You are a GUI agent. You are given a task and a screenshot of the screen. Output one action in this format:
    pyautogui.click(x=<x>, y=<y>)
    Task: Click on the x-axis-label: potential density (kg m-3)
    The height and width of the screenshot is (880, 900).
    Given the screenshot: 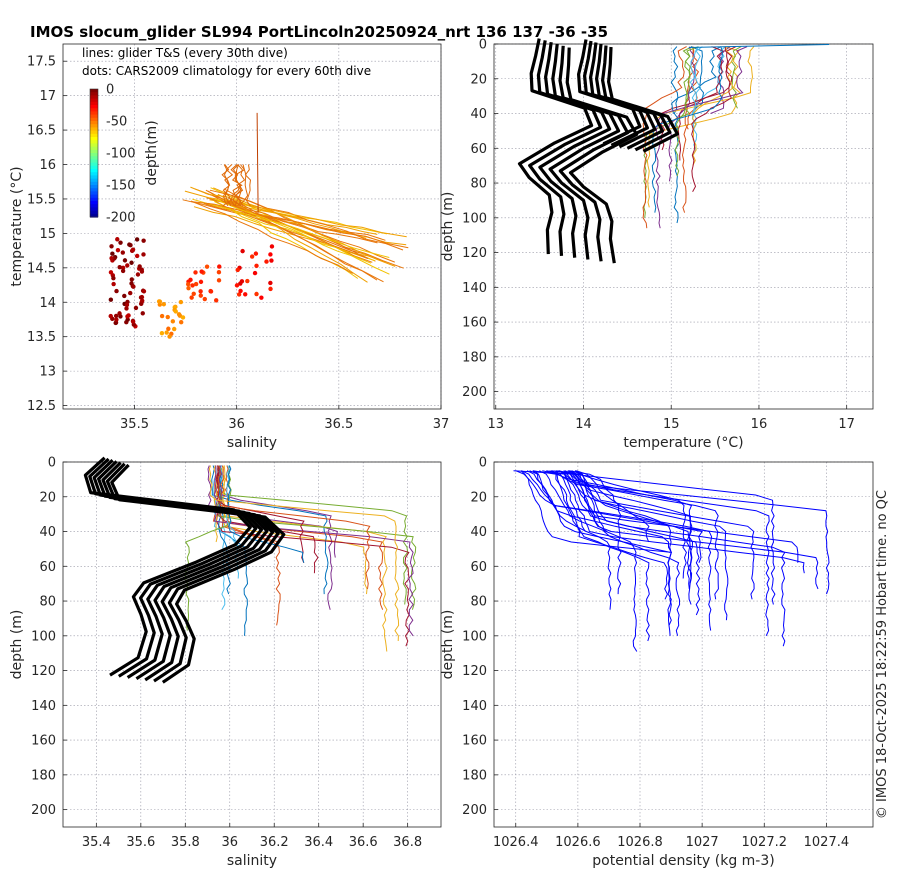 What is the action you would take?
    pyautogui.click(x=683, y=861)
    